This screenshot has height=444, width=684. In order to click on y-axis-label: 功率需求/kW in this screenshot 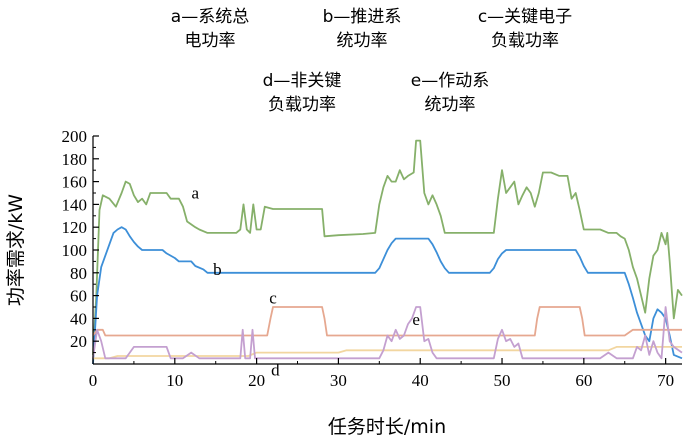, I will do `click(16, 250)`.